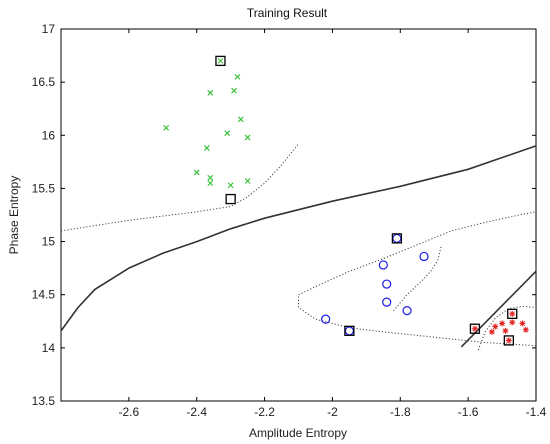 Image resolution: width=550 pixels, height=444 pixels. Describe the element at coordinates (129, 412) in the screenshot. I see `x-tick-label: -2.6` at that location.